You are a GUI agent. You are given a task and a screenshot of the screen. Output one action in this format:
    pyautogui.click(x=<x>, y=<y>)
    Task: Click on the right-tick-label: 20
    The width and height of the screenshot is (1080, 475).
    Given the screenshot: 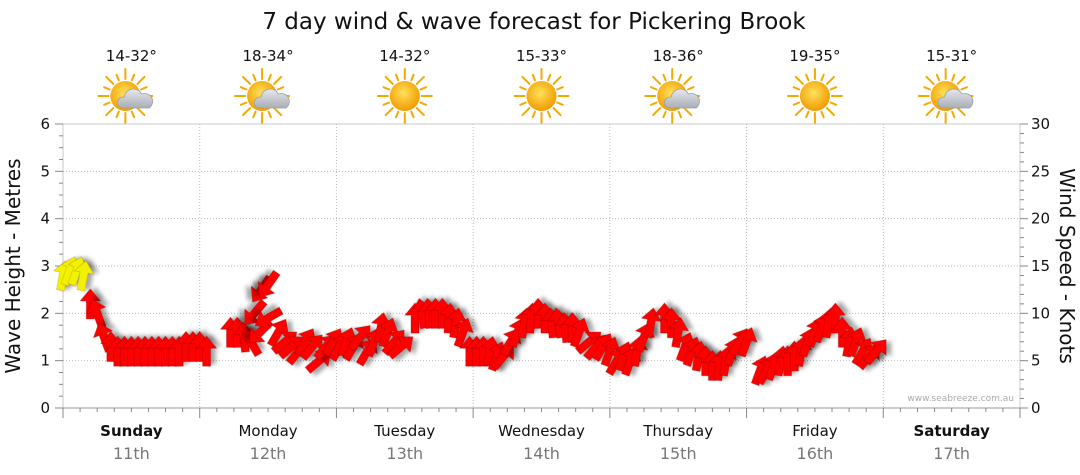 What is the action you would take?
    pyautogui.click(x=1040, y=219)
    